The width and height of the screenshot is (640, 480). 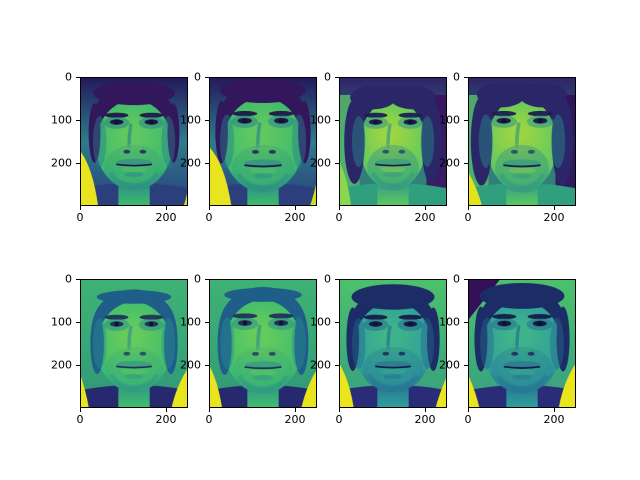 I want to click on subplot-row2-col1: 0 100 200 0 200, so click(x=119, y=349).